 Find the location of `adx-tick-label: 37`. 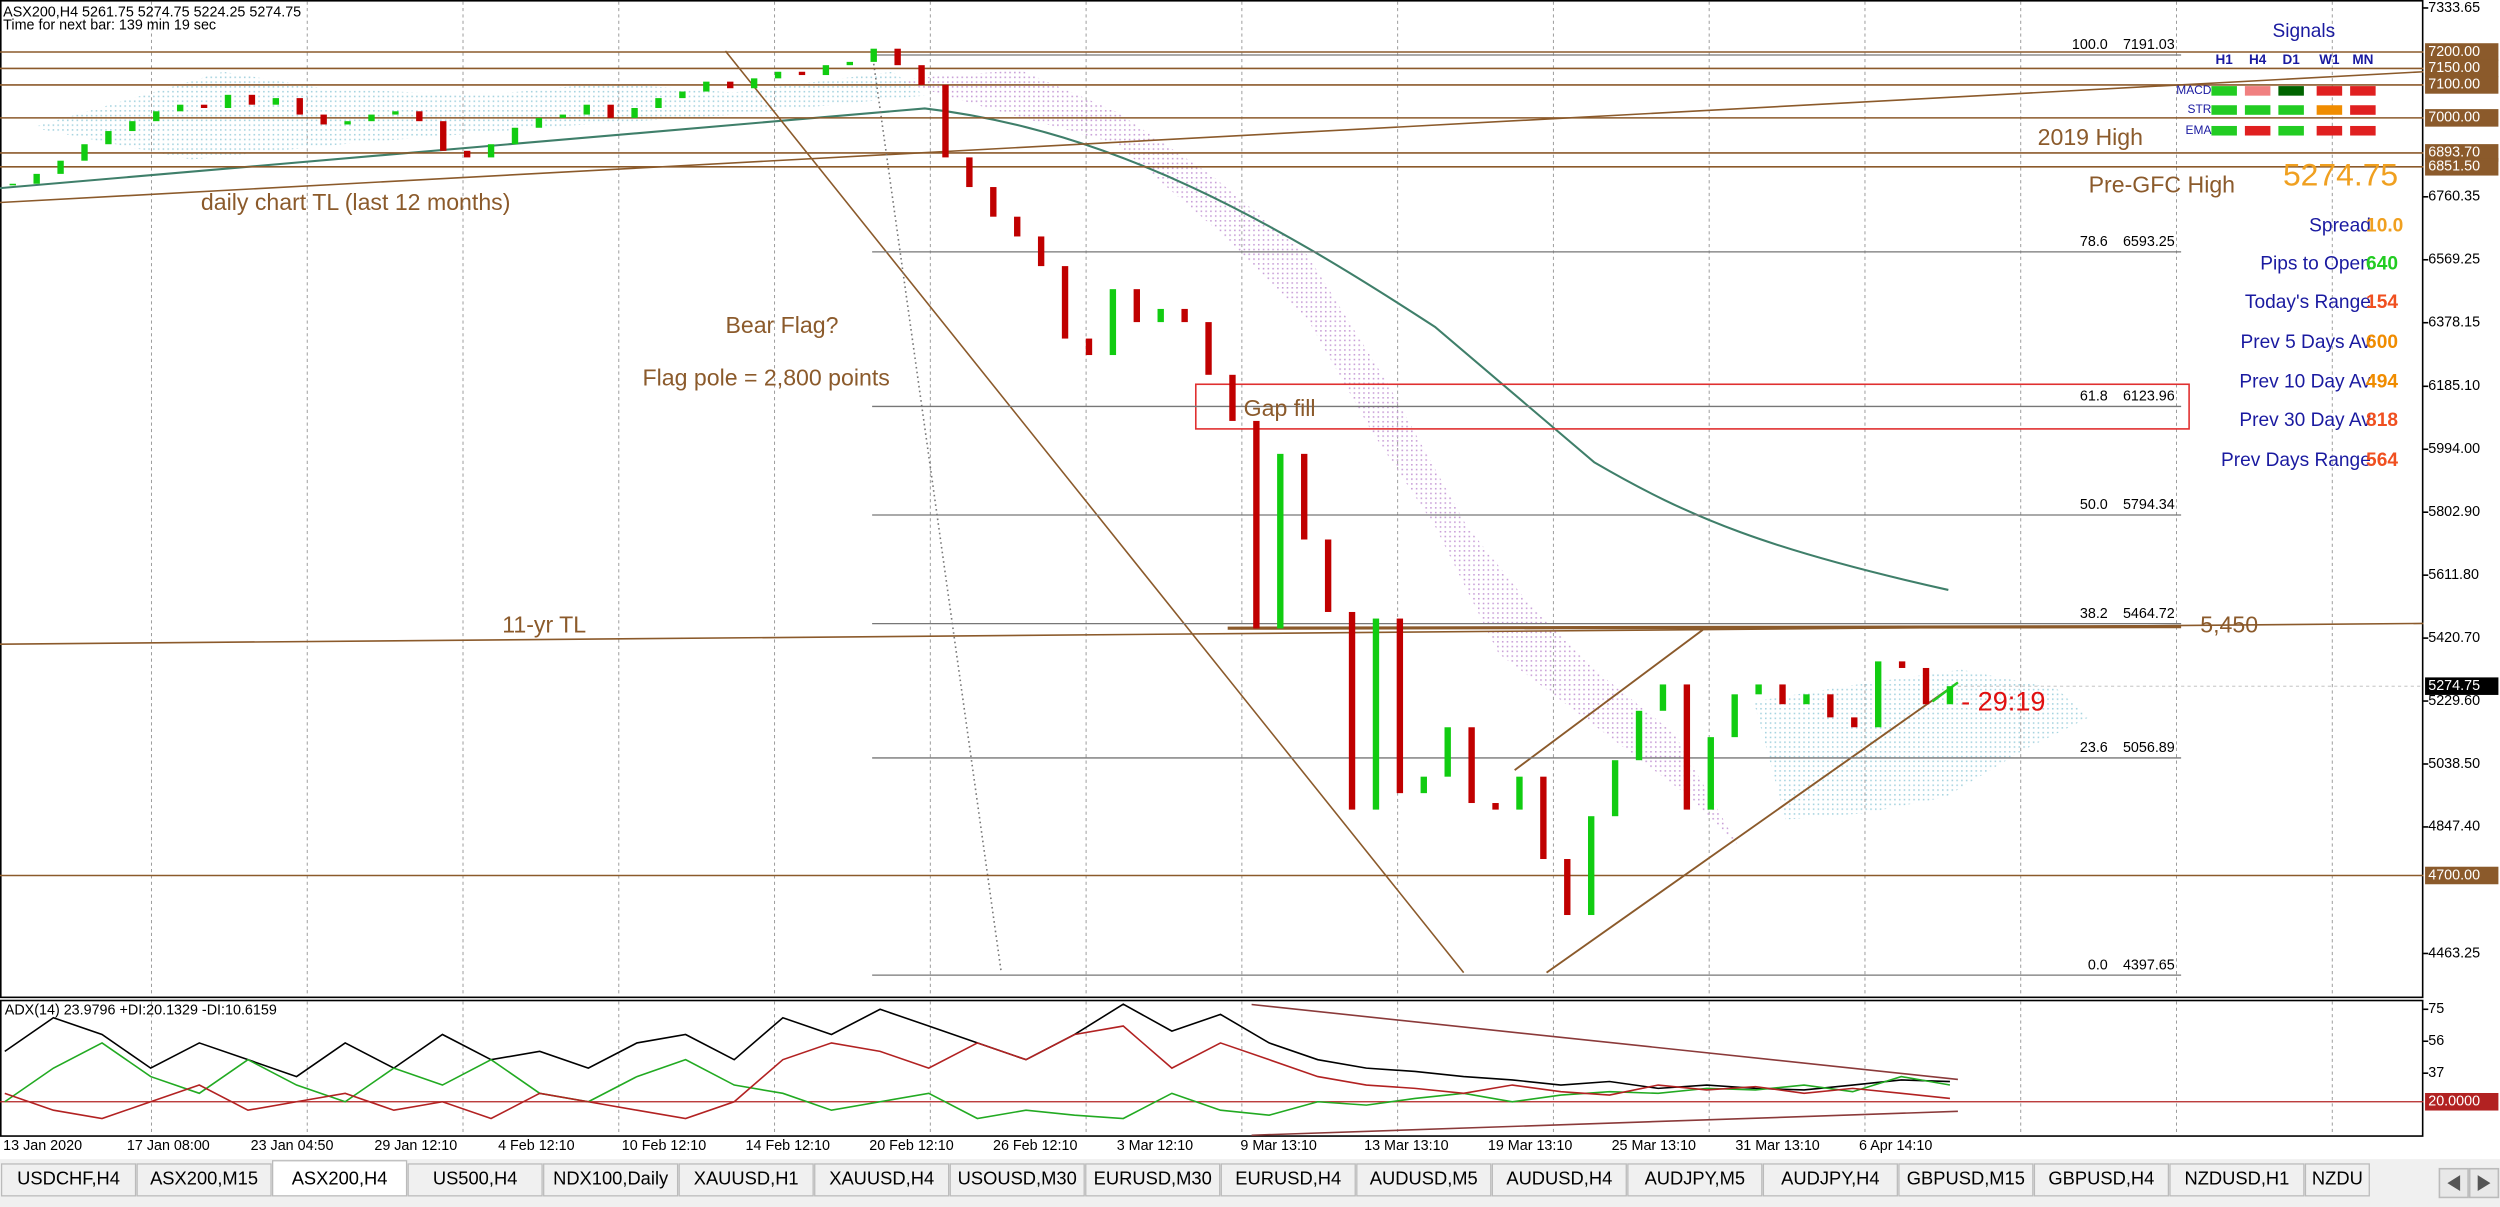

adx-tick-label: 37 is located at coordinates (2436, 1073).